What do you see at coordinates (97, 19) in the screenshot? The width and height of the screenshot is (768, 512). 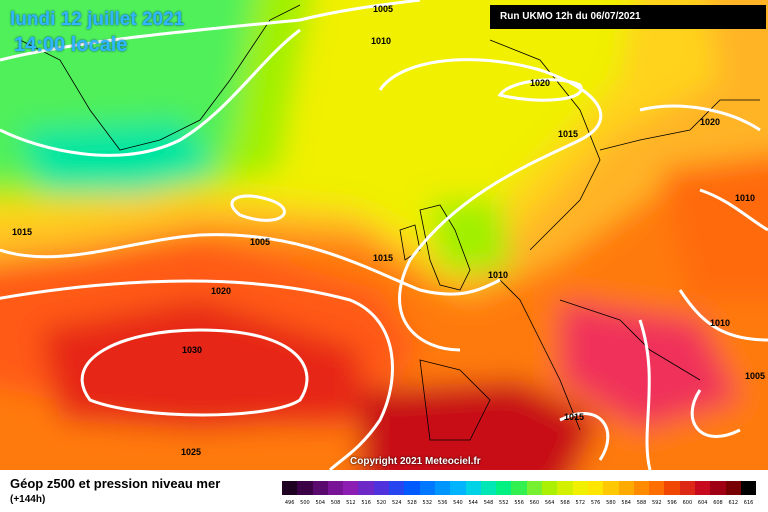 I see `forecast-date-title: lundi 12 juillet 2021` at bounding box center [97, 19].